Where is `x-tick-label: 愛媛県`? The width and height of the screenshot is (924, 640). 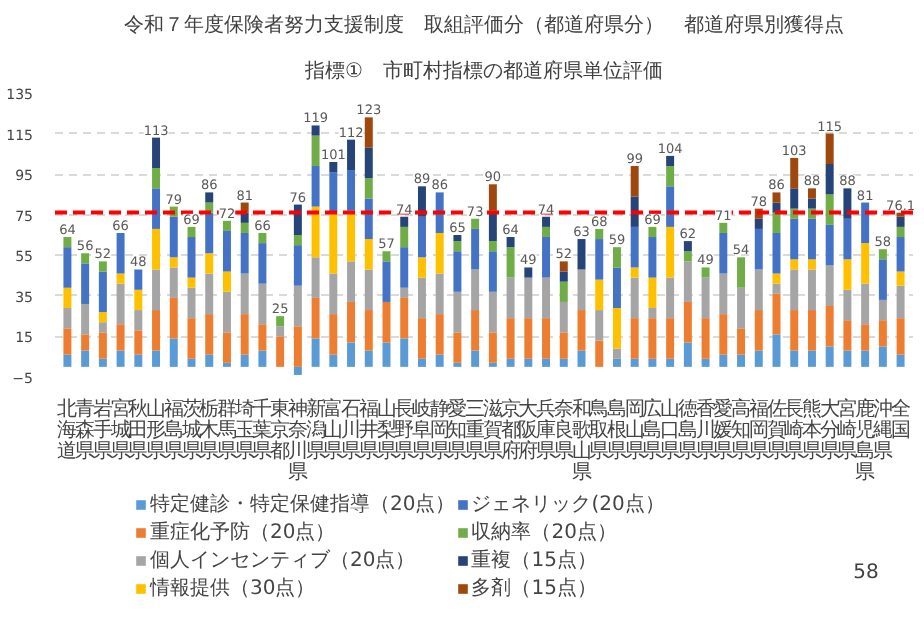 x-tick-label: 愛媛県 is located at coordinates (723, 430).